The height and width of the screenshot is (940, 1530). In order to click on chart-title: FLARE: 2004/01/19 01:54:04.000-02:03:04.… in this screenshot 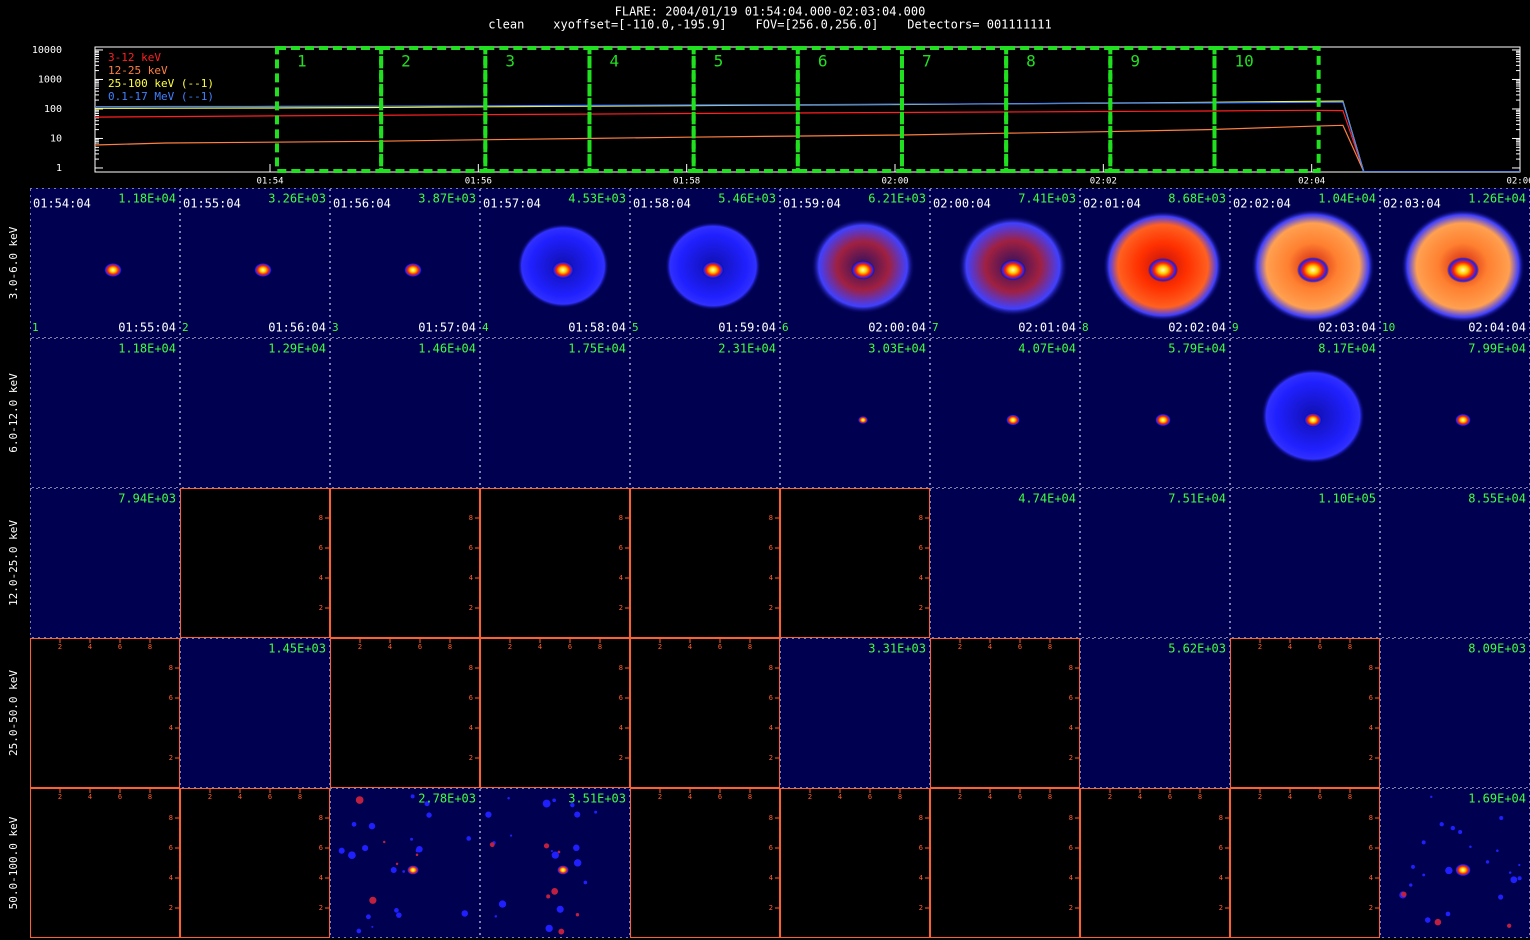, I will do `click(770, 12)`.